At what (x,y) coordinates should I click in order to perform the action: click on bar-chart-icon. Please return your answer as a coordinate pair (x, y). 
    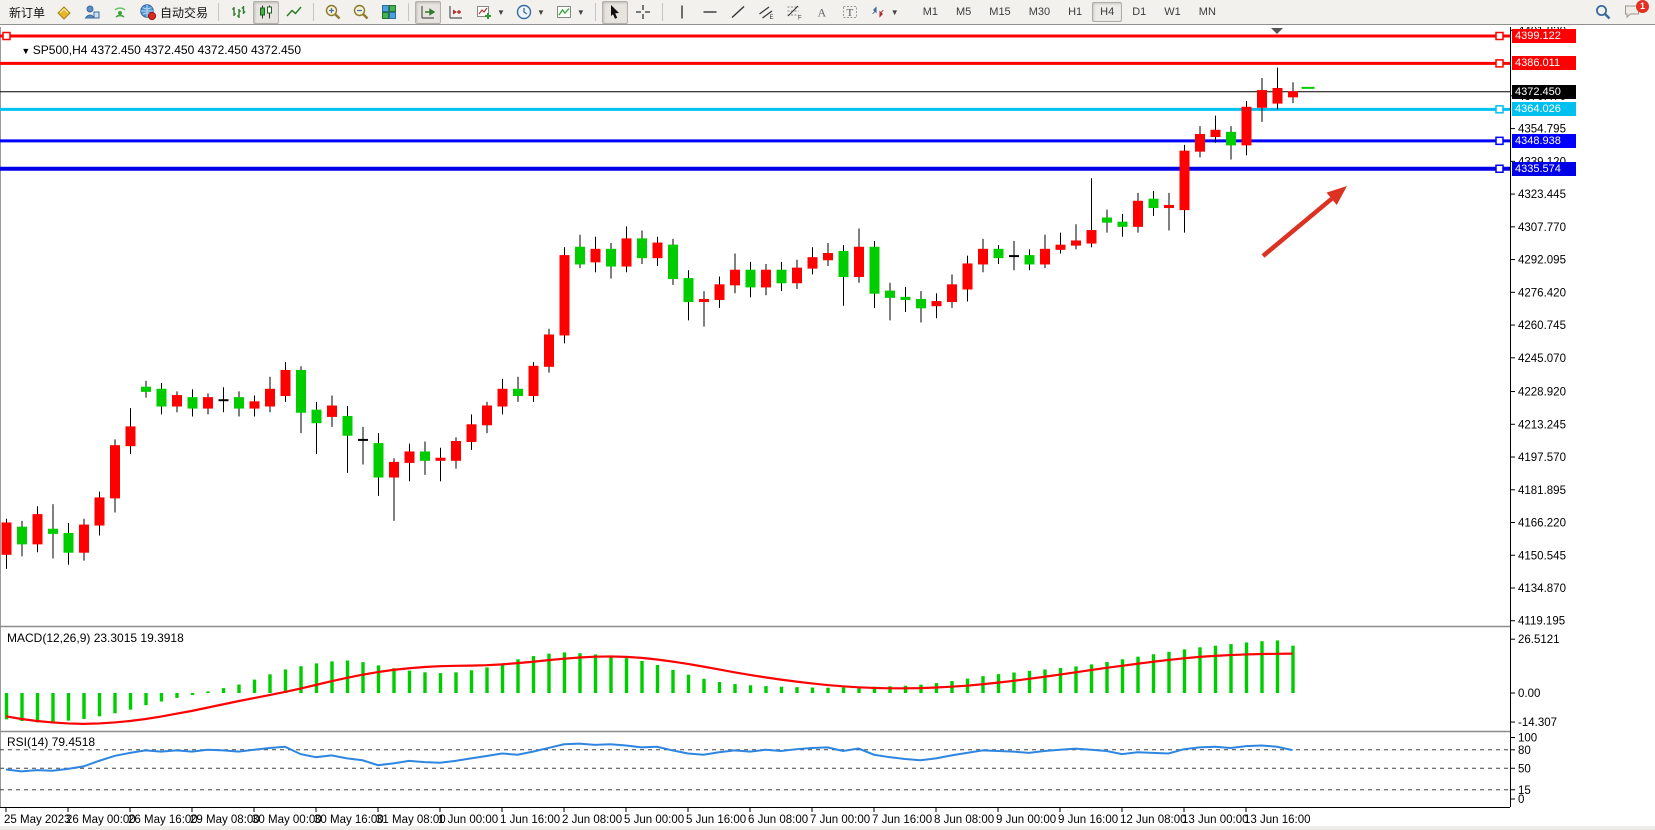
    Looking at the image, I should click on (239, 12).